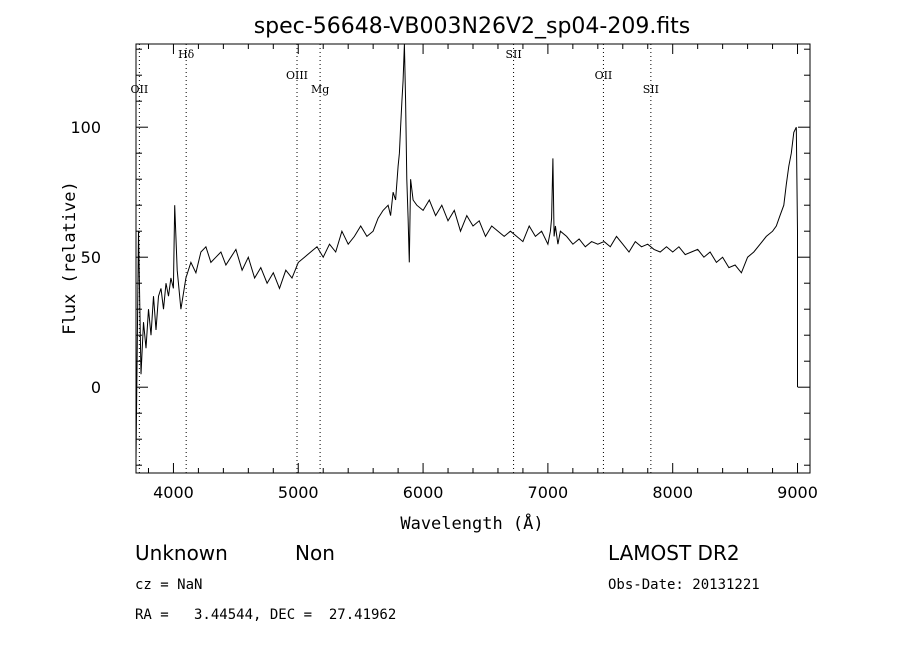 The height and width of the screenshot is (650, 900). What do you see at coordinates (173, 492) in the screenshot?
I see `x-tick-label: 4000` at bounding box center [173, 492].